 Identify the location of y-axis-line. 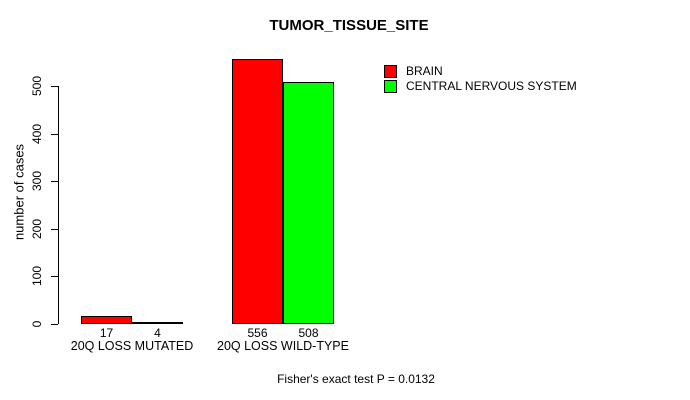
(58, 205).